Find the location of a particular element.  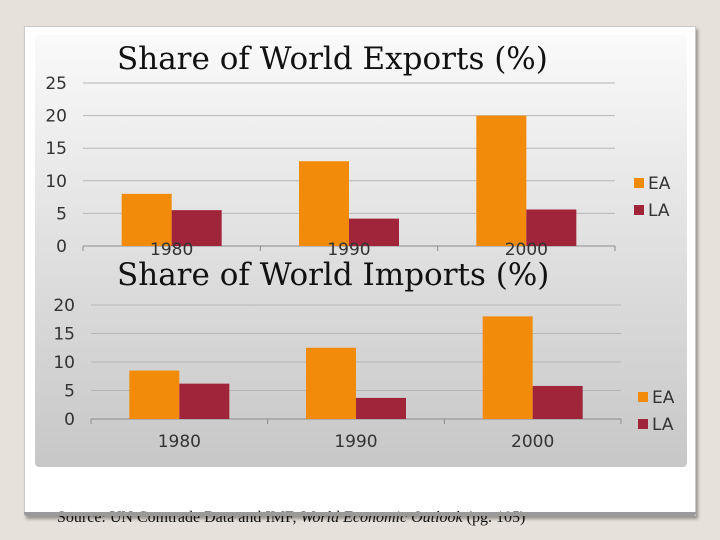

exports-category-label-1990: 1990 is located at coordinates (348, 248).